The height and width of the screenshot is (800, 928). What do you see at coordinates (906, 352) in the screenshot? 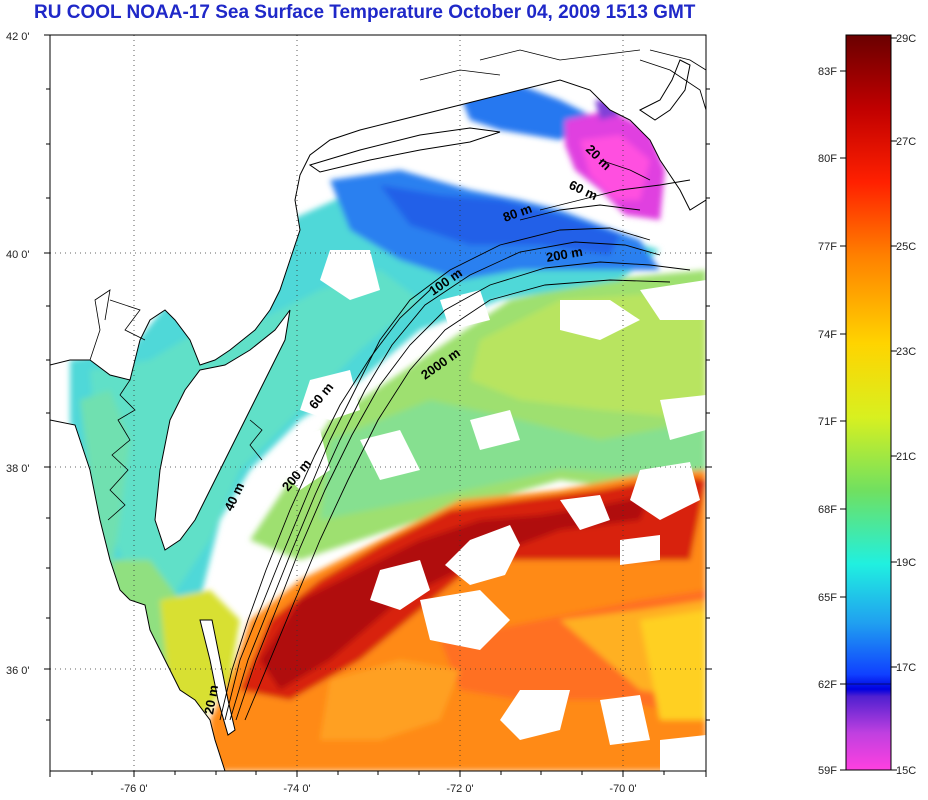
I see `colorbar-c-label: 23C` at bounding box center [906, 352].